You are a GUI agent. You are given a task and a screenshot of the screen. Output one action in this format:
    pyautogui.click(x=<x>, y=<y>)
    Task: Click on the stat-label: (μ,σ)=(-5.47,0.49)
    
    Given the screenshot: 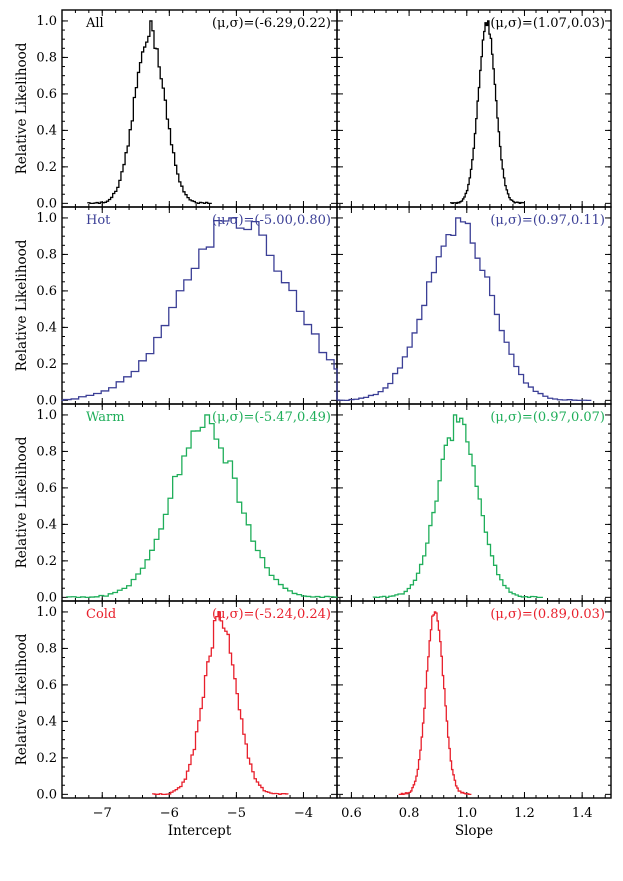 What is the action you would take?
    pyautogui.click(x=271, y=417)
    